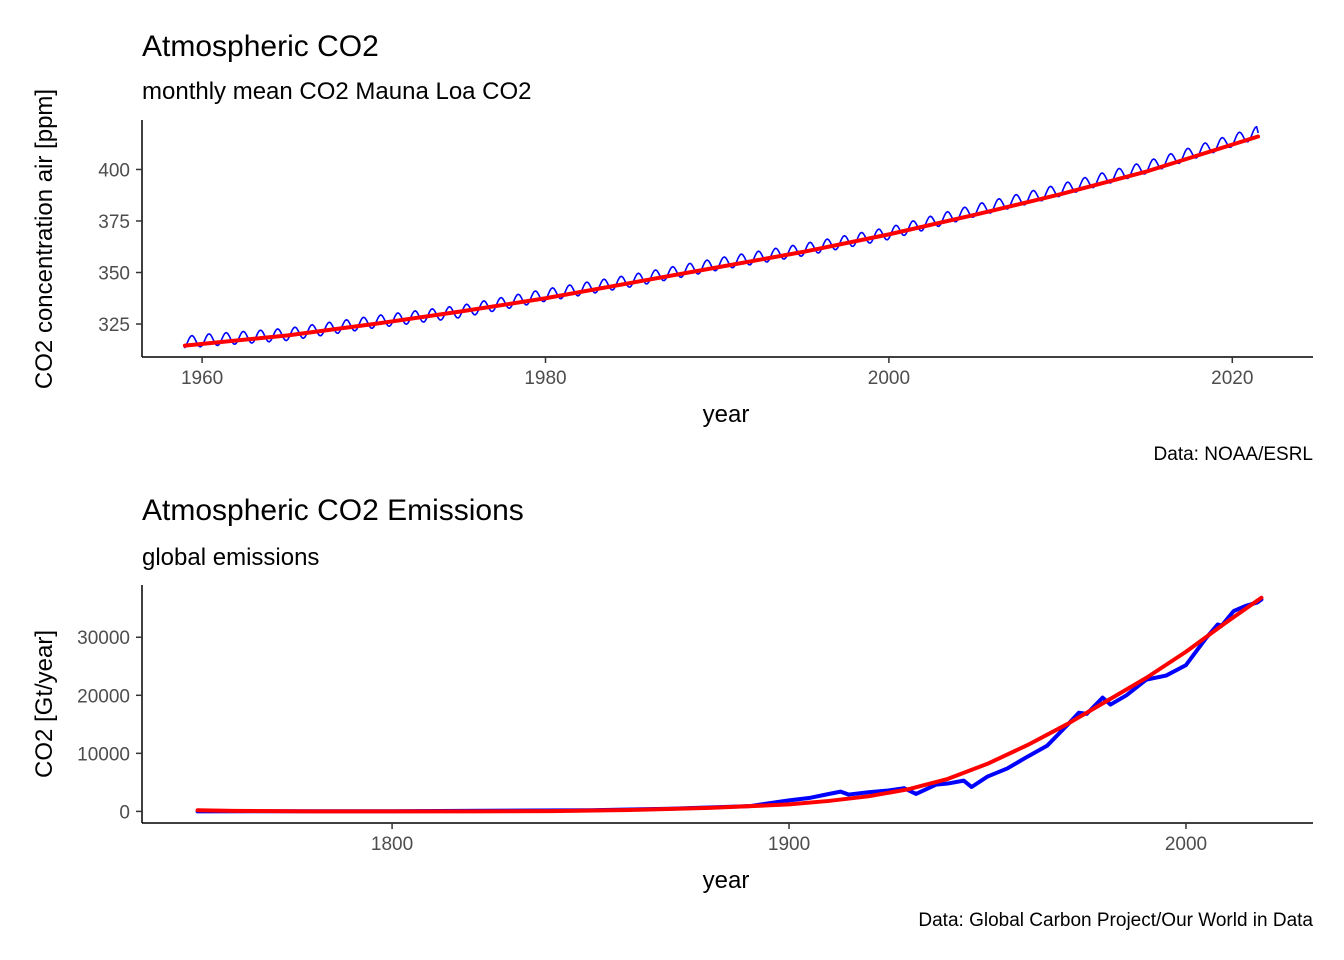  What do you see at coordinates (1232, 378) in the screenshot?
I see `x-tick-label: 2020` at bounding box center [1232, 378].